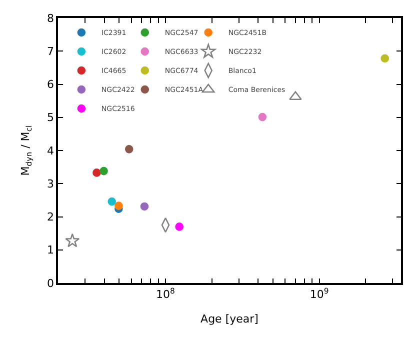 The image size is (415, 343). Describe the element at coordinates (50, 18) in the screenshot. I see `y-tick-label: 8` at that location.